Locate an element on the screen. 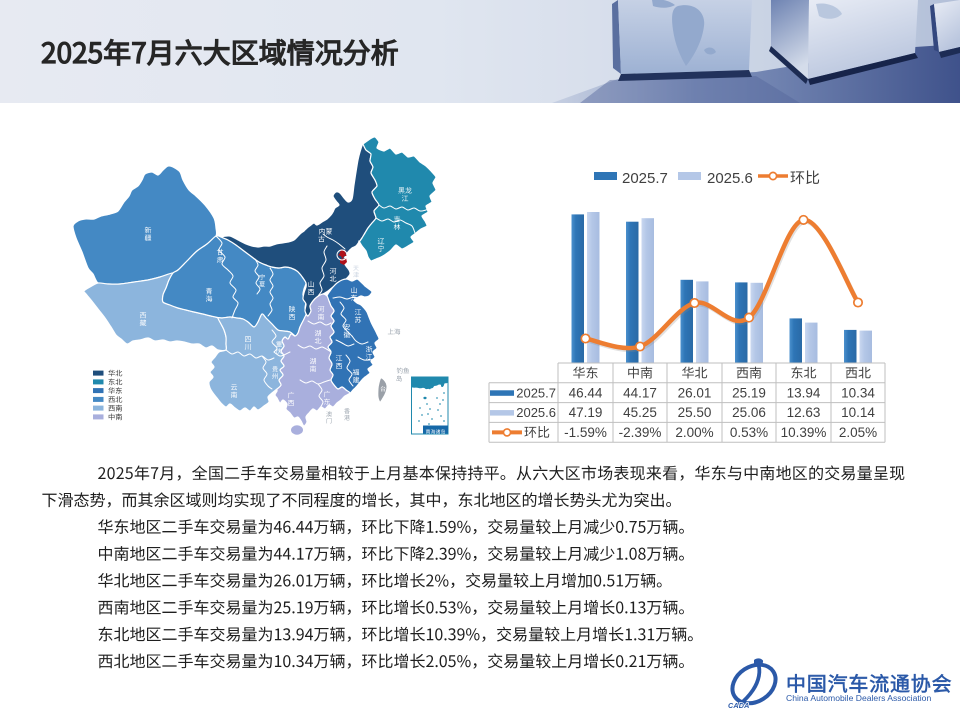  svg-text: 26.01 is located at coordinates (695, 392).